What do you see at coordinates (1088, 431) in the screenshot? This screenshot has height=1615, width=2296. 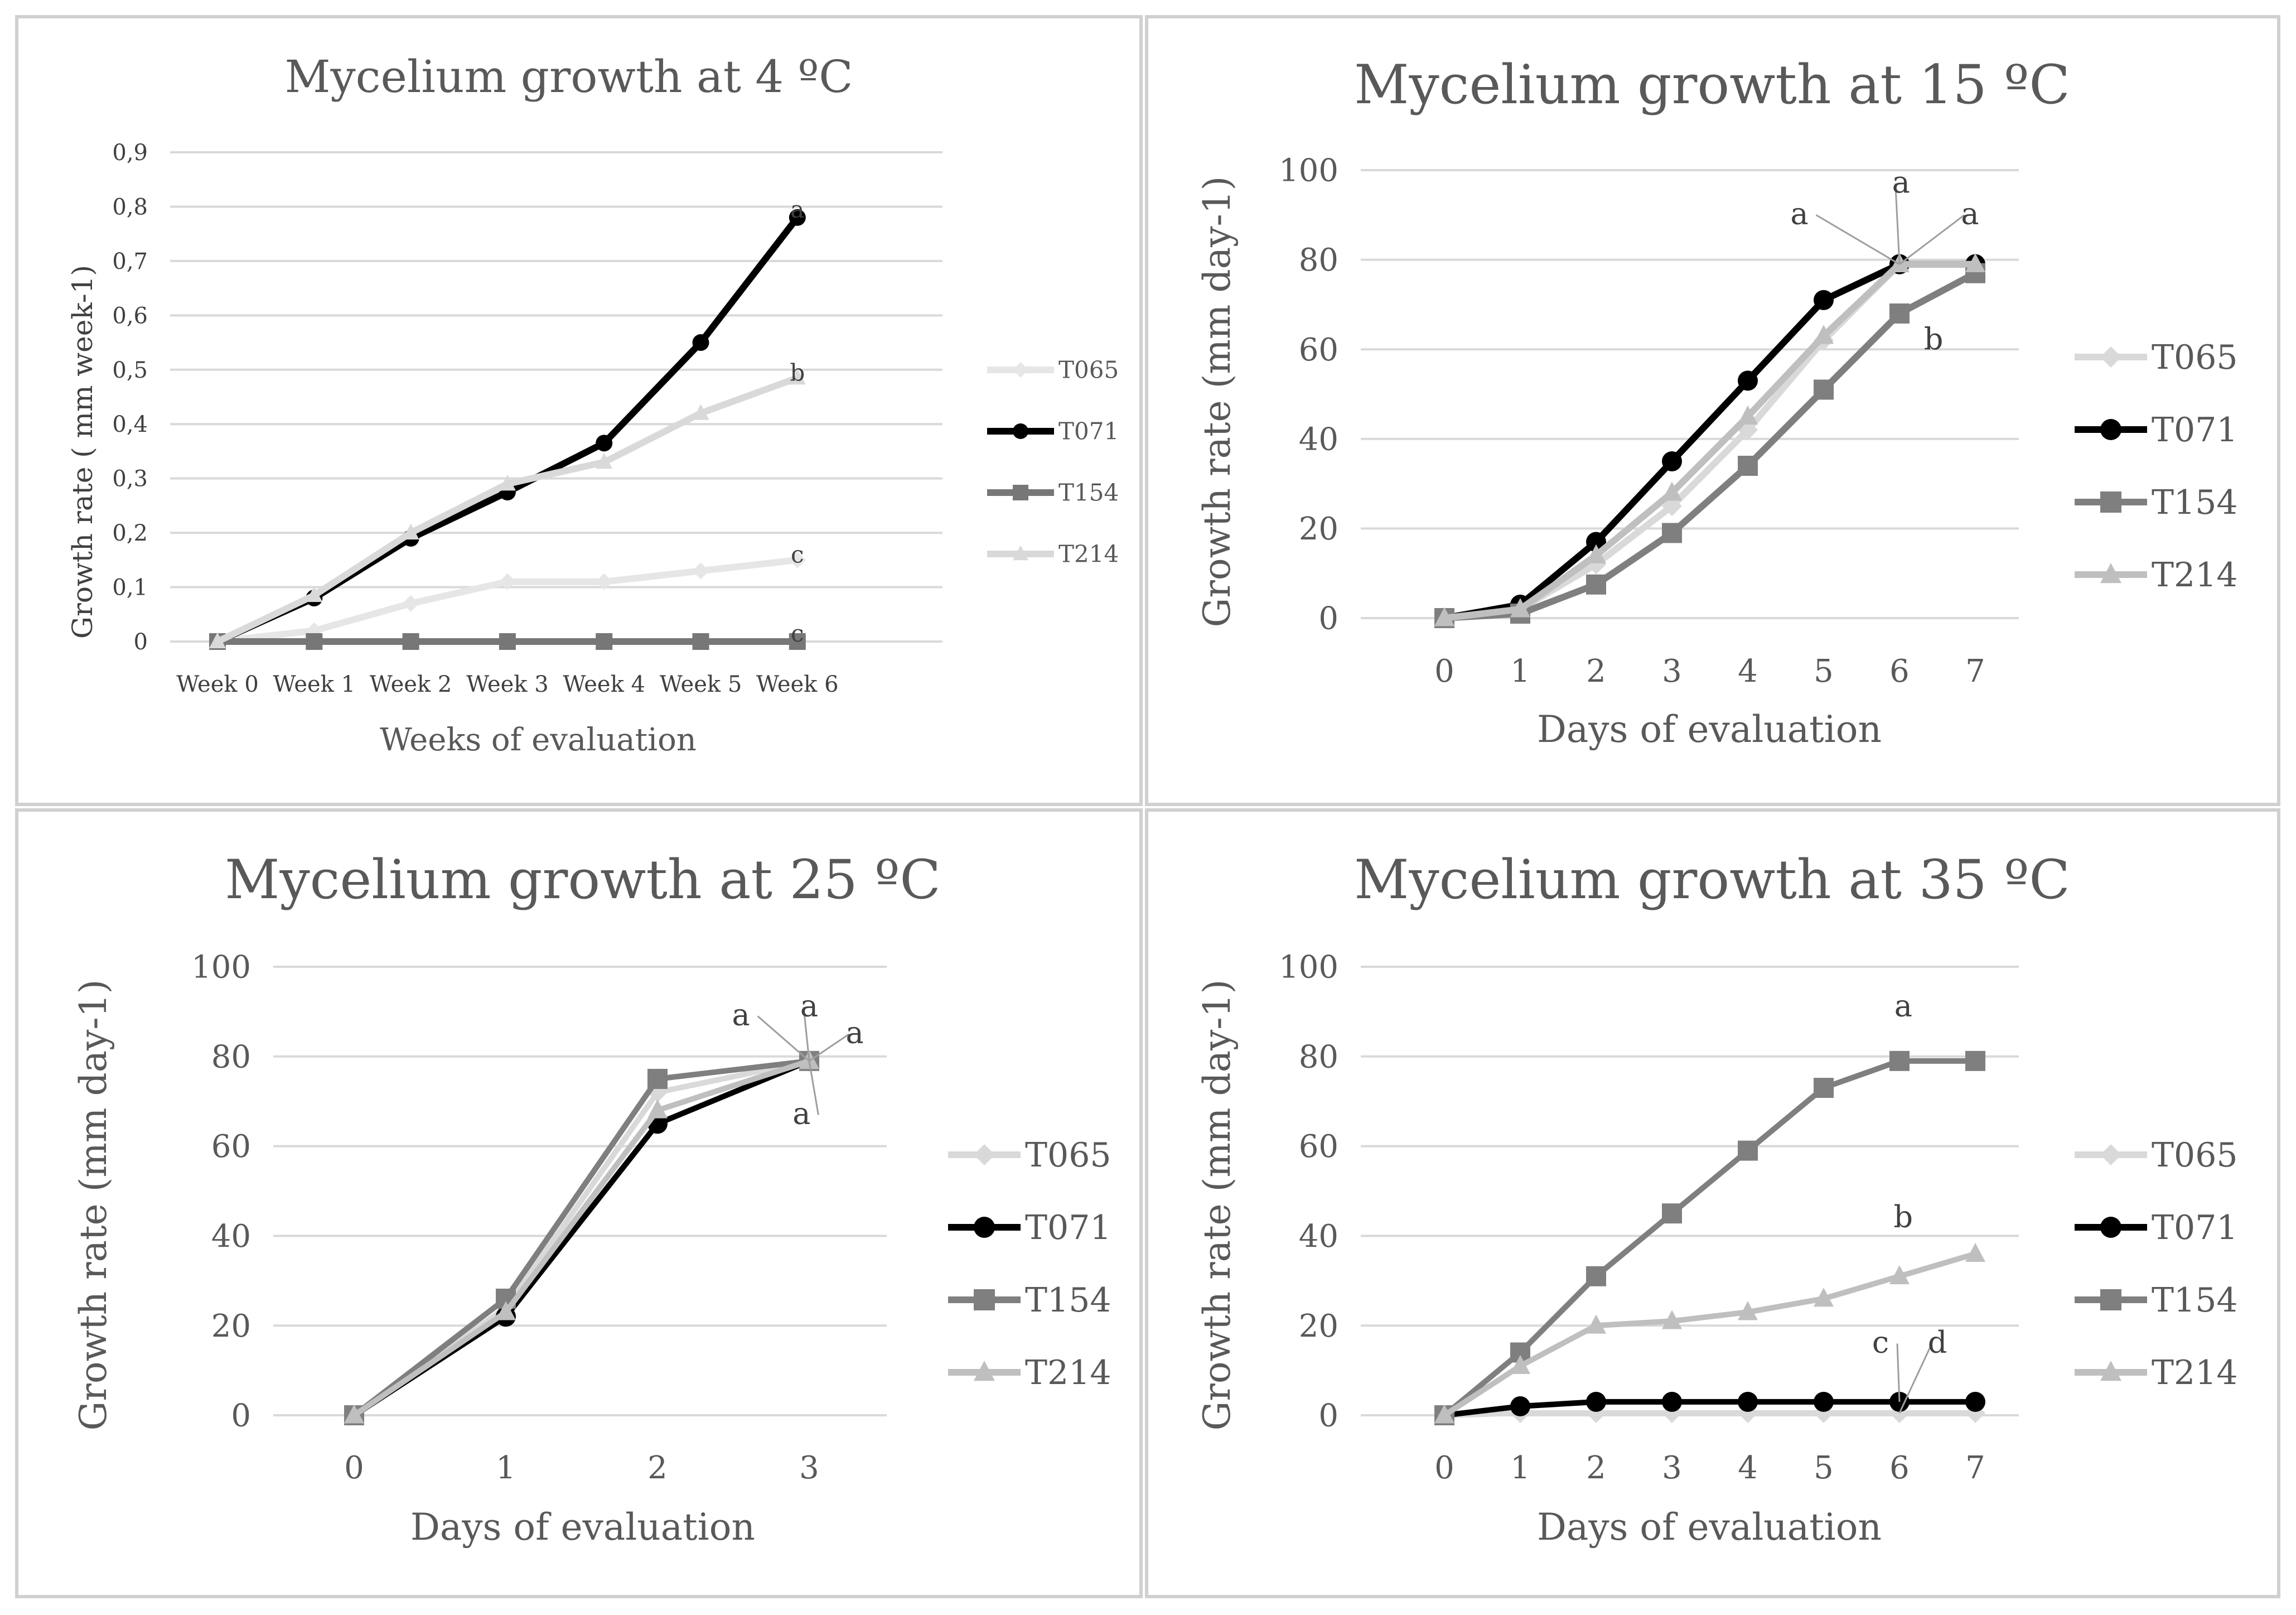 I see `legend-label-t071: T071` at bounding box center [1088, 431].